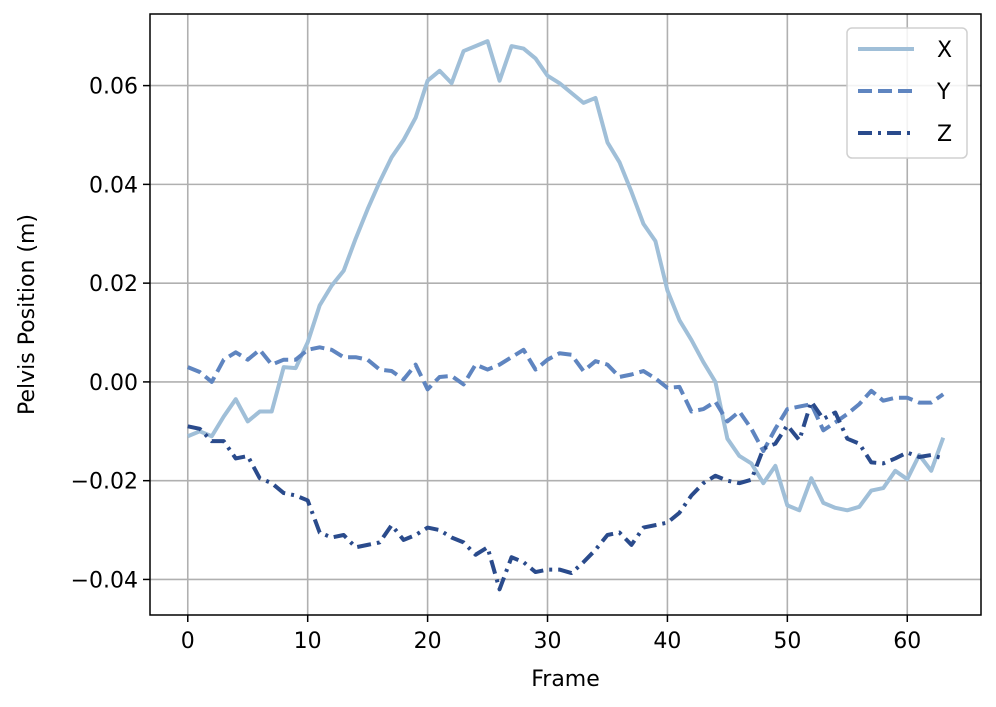 The width and height of the screenshot is (996, 707). I want to click on x-tick-label: 40, so click(667, 641).